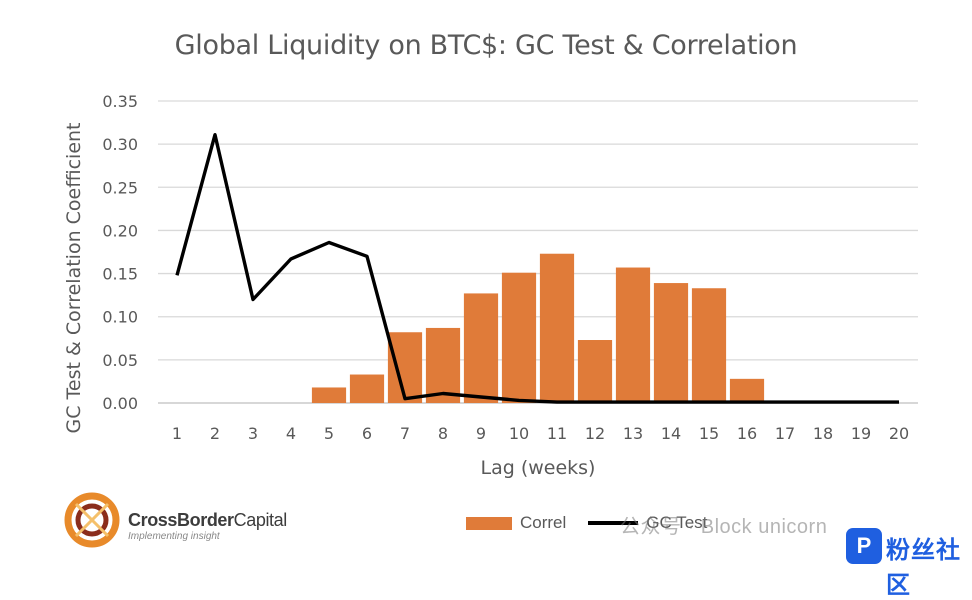 The height and width of the screenshot is (600, 972). What do you see at coordinates (215, 433) in the screenshot?
I see `x-tick-label: 2` at bounding box center [215, 433].